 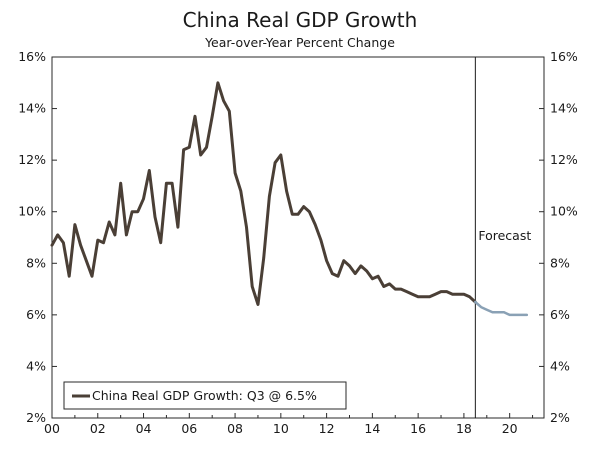 What do you see at coordinates (418, 428) in the screenshot?
I see `x-tick-label: 16` at bounding box center [418, 428].